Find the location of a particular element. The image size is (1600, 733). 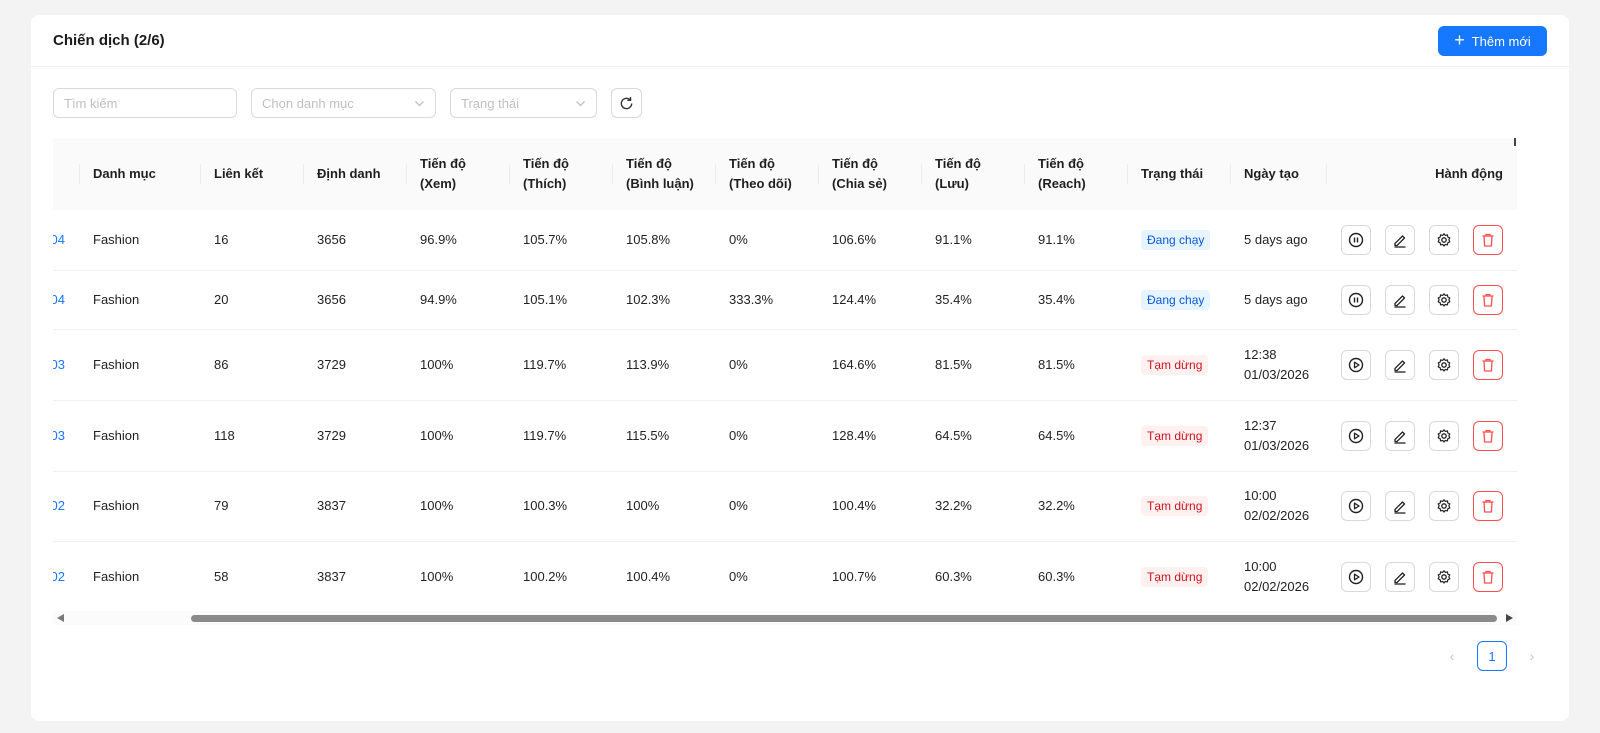

row-links: 118 is located at coordinates (224, 435).